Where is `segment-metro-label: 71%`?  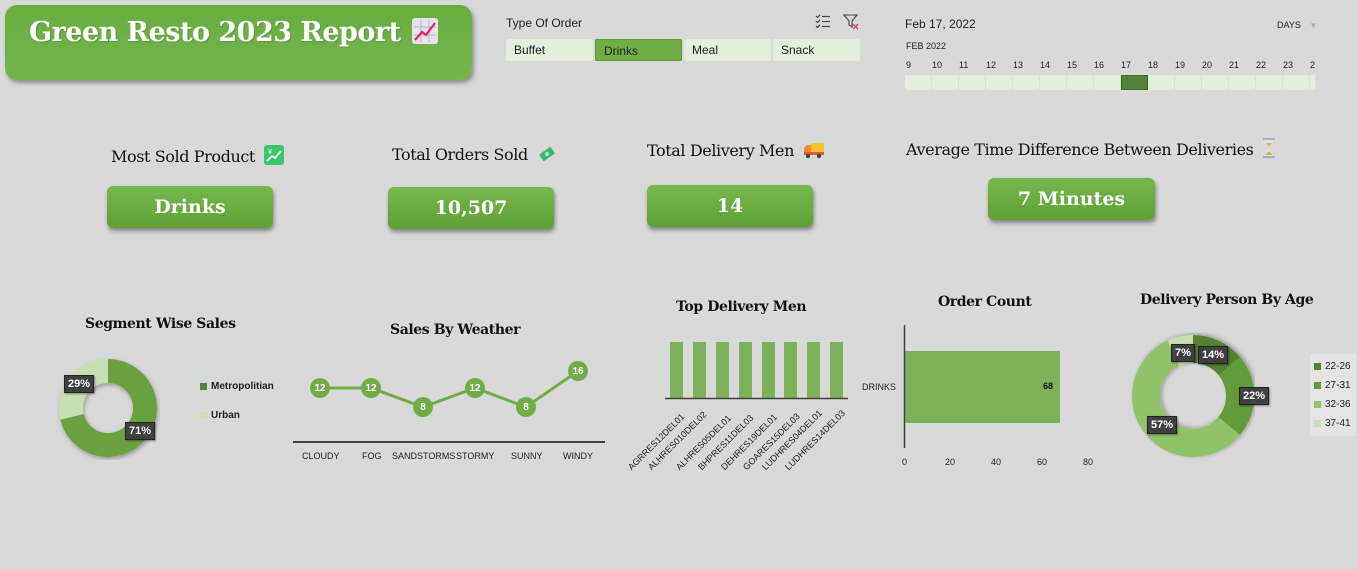
segment-metro-label: 71% is located at coordinates (140, 431).